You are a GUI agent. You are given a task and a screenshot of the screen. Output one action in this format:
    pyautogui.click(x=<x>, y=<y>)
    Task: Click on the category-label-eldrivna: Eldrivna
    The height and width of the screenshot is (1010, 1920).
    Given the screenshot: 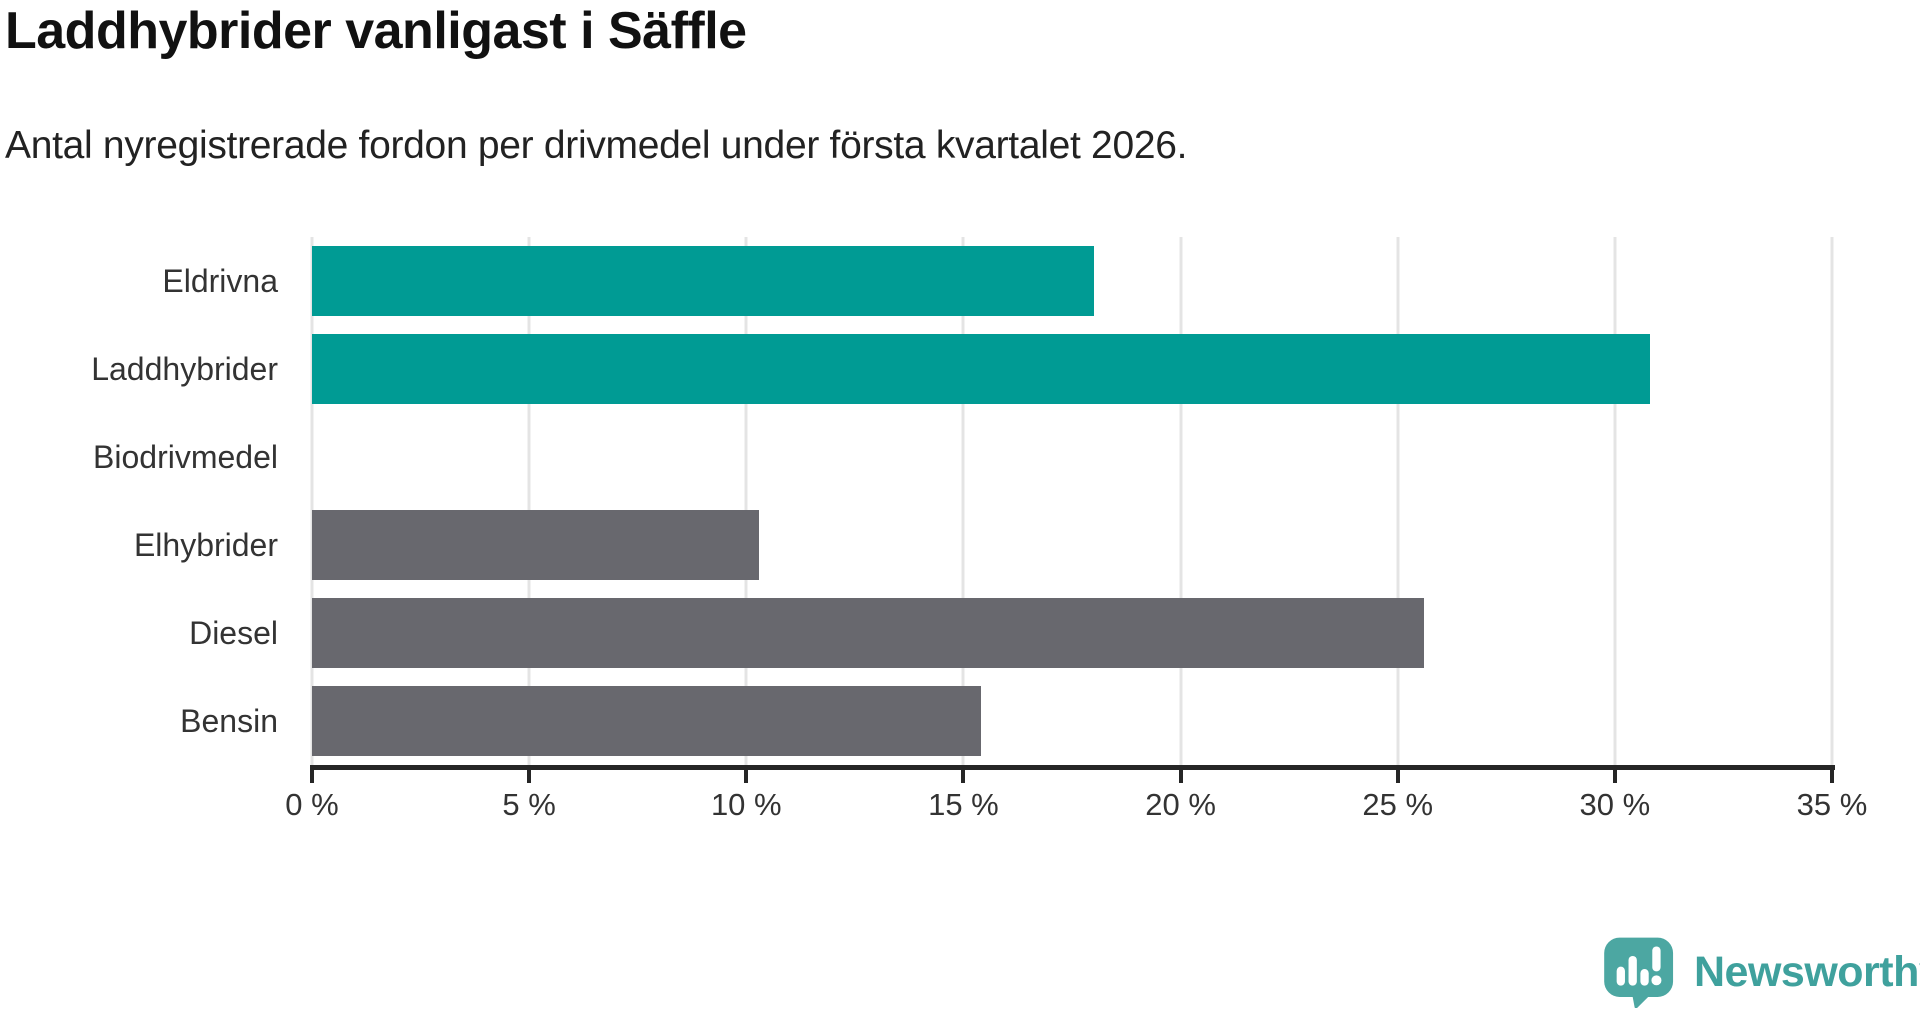 What is the action you would take?
    pyautogui.click(x=220, y=280)
    